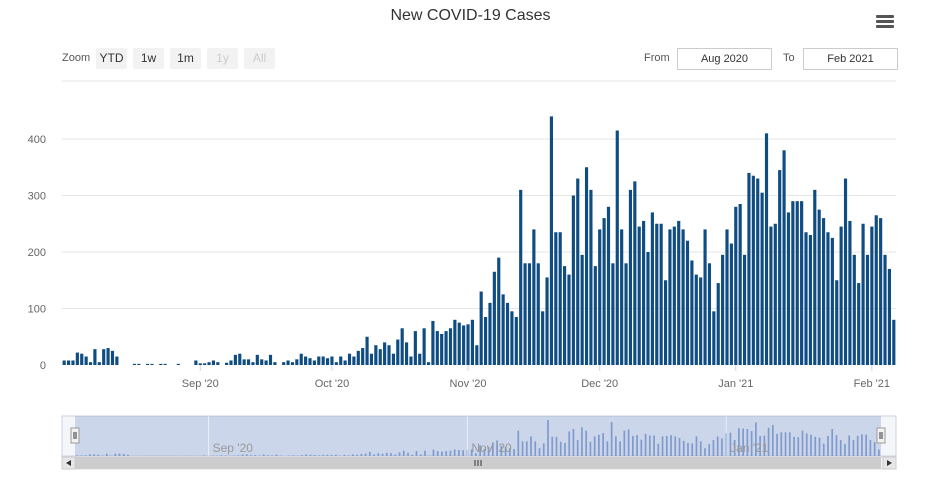 Image resolution: width=941 pixels, height=495 pixels. I want to click on right-arrow-icon, so click(889, 463).